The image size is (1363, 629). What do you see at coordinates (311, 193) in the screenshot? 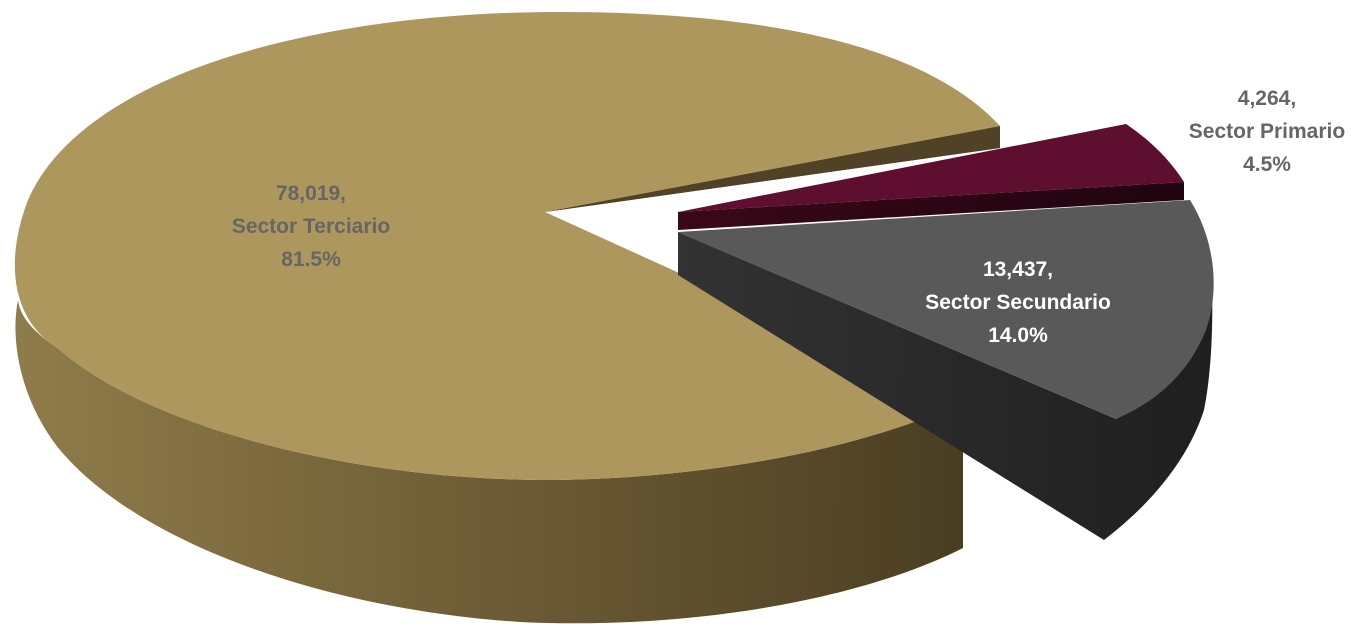
I see `label-terciario-value: 78,019,` at bounding box center [311, 193].